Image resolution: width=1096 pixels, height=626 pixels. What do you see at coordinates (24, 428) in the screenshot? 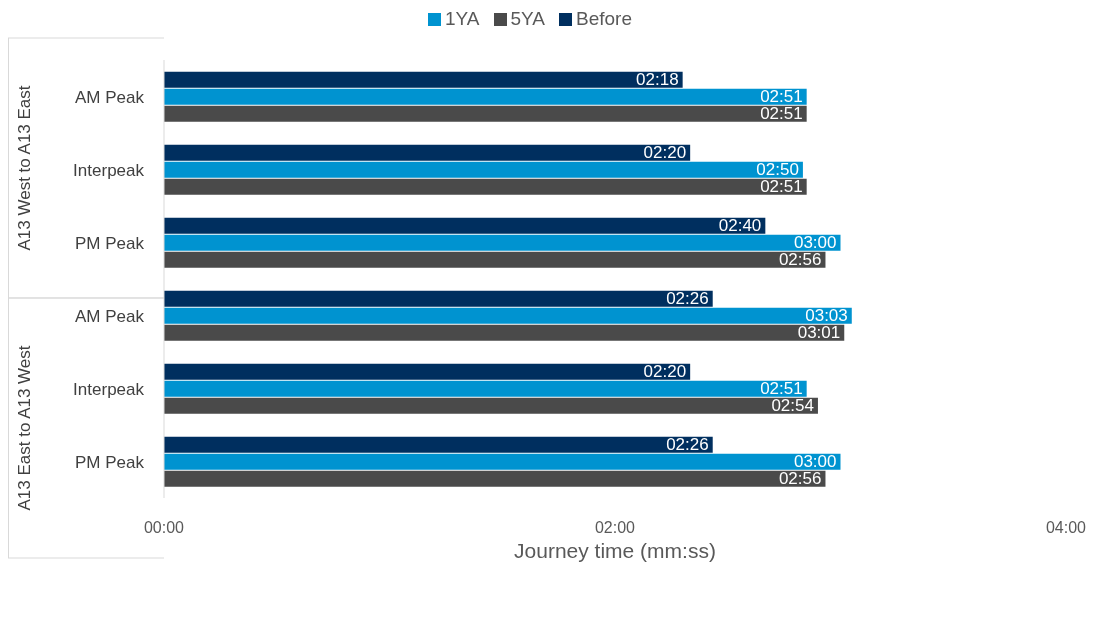
I see `text: A13 East to A13 West` at bounding box center [24, 428].